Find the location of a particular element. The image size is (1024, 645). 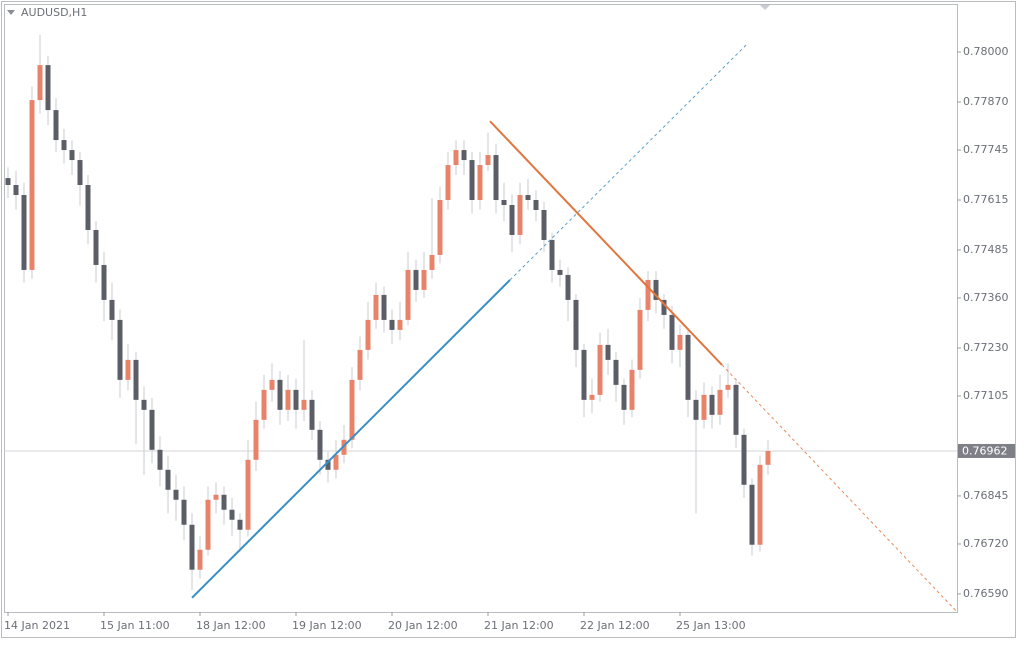

current-price-label: 0.76962 is located at coordinates (985, 450).